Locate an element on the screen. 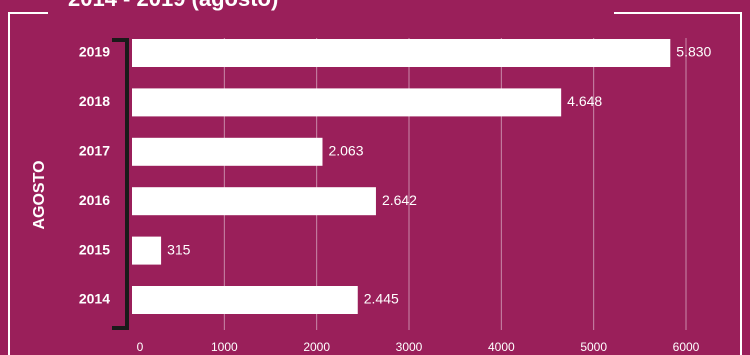 The height and width of the screenshot is (355, 750). bar-2019 is located at coordinates (401, 53).